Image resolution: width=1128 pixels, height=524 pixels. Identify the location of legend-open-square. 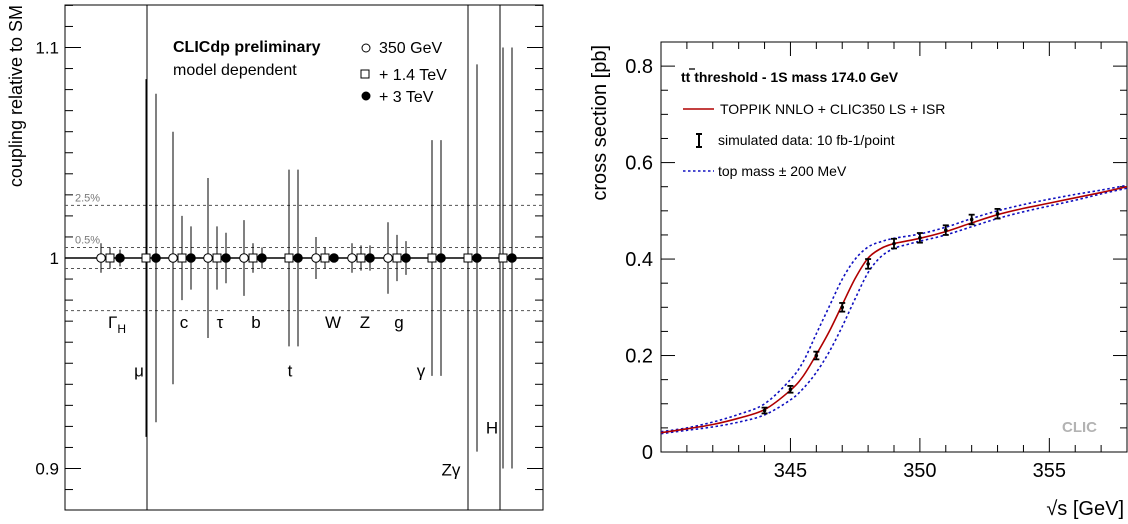
(365, 74).